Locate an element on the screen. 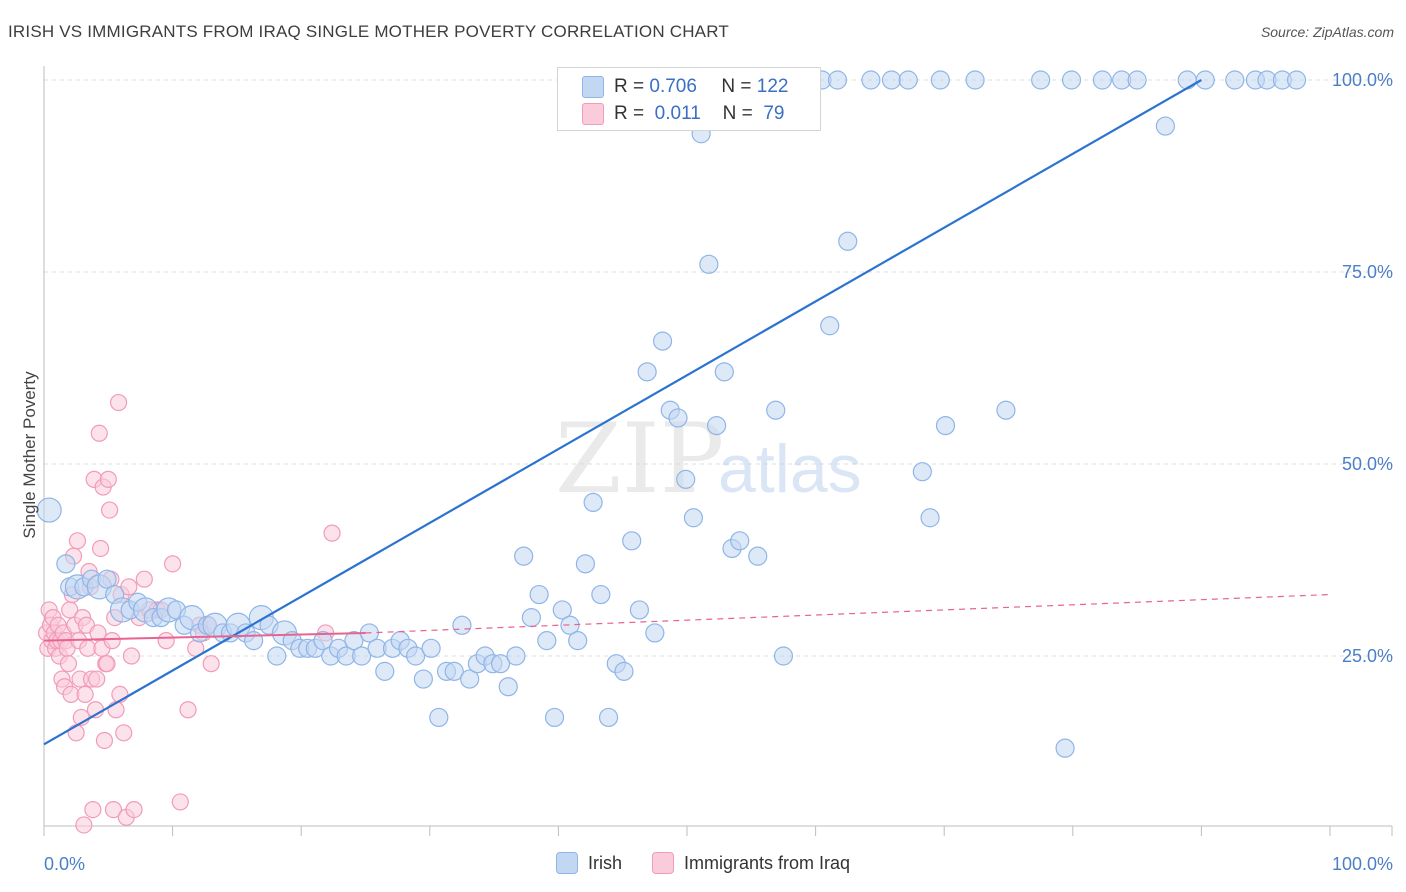  legend-row-iraq: R = 0.011 N = 79 is located at coordinates (683, 114).